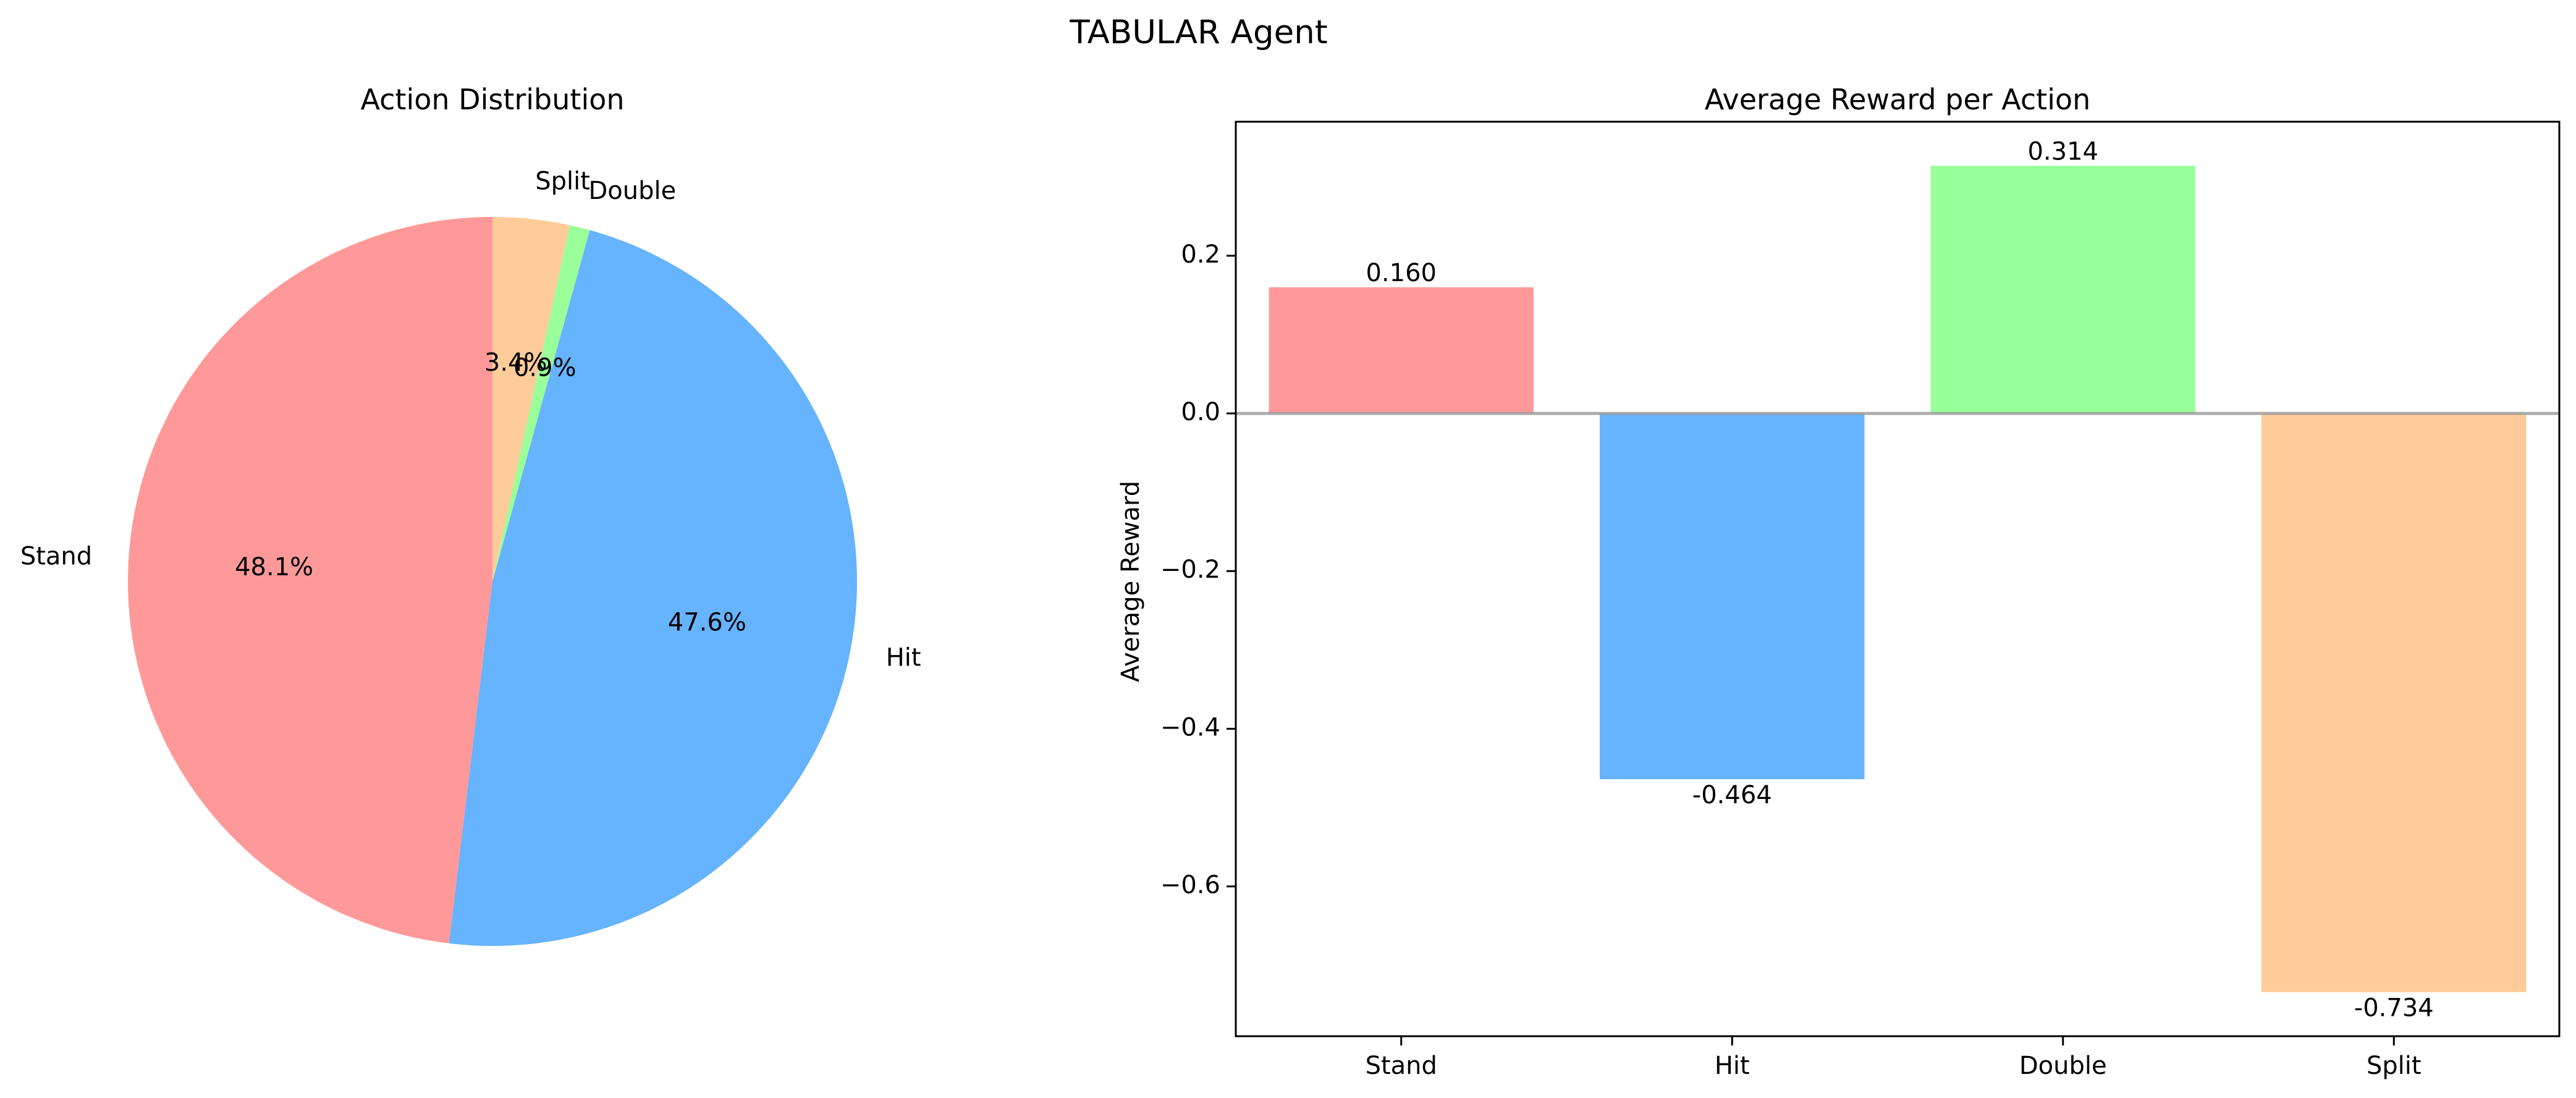  I want to click on x-tick-label-double: Double, so click(2063, 1066).